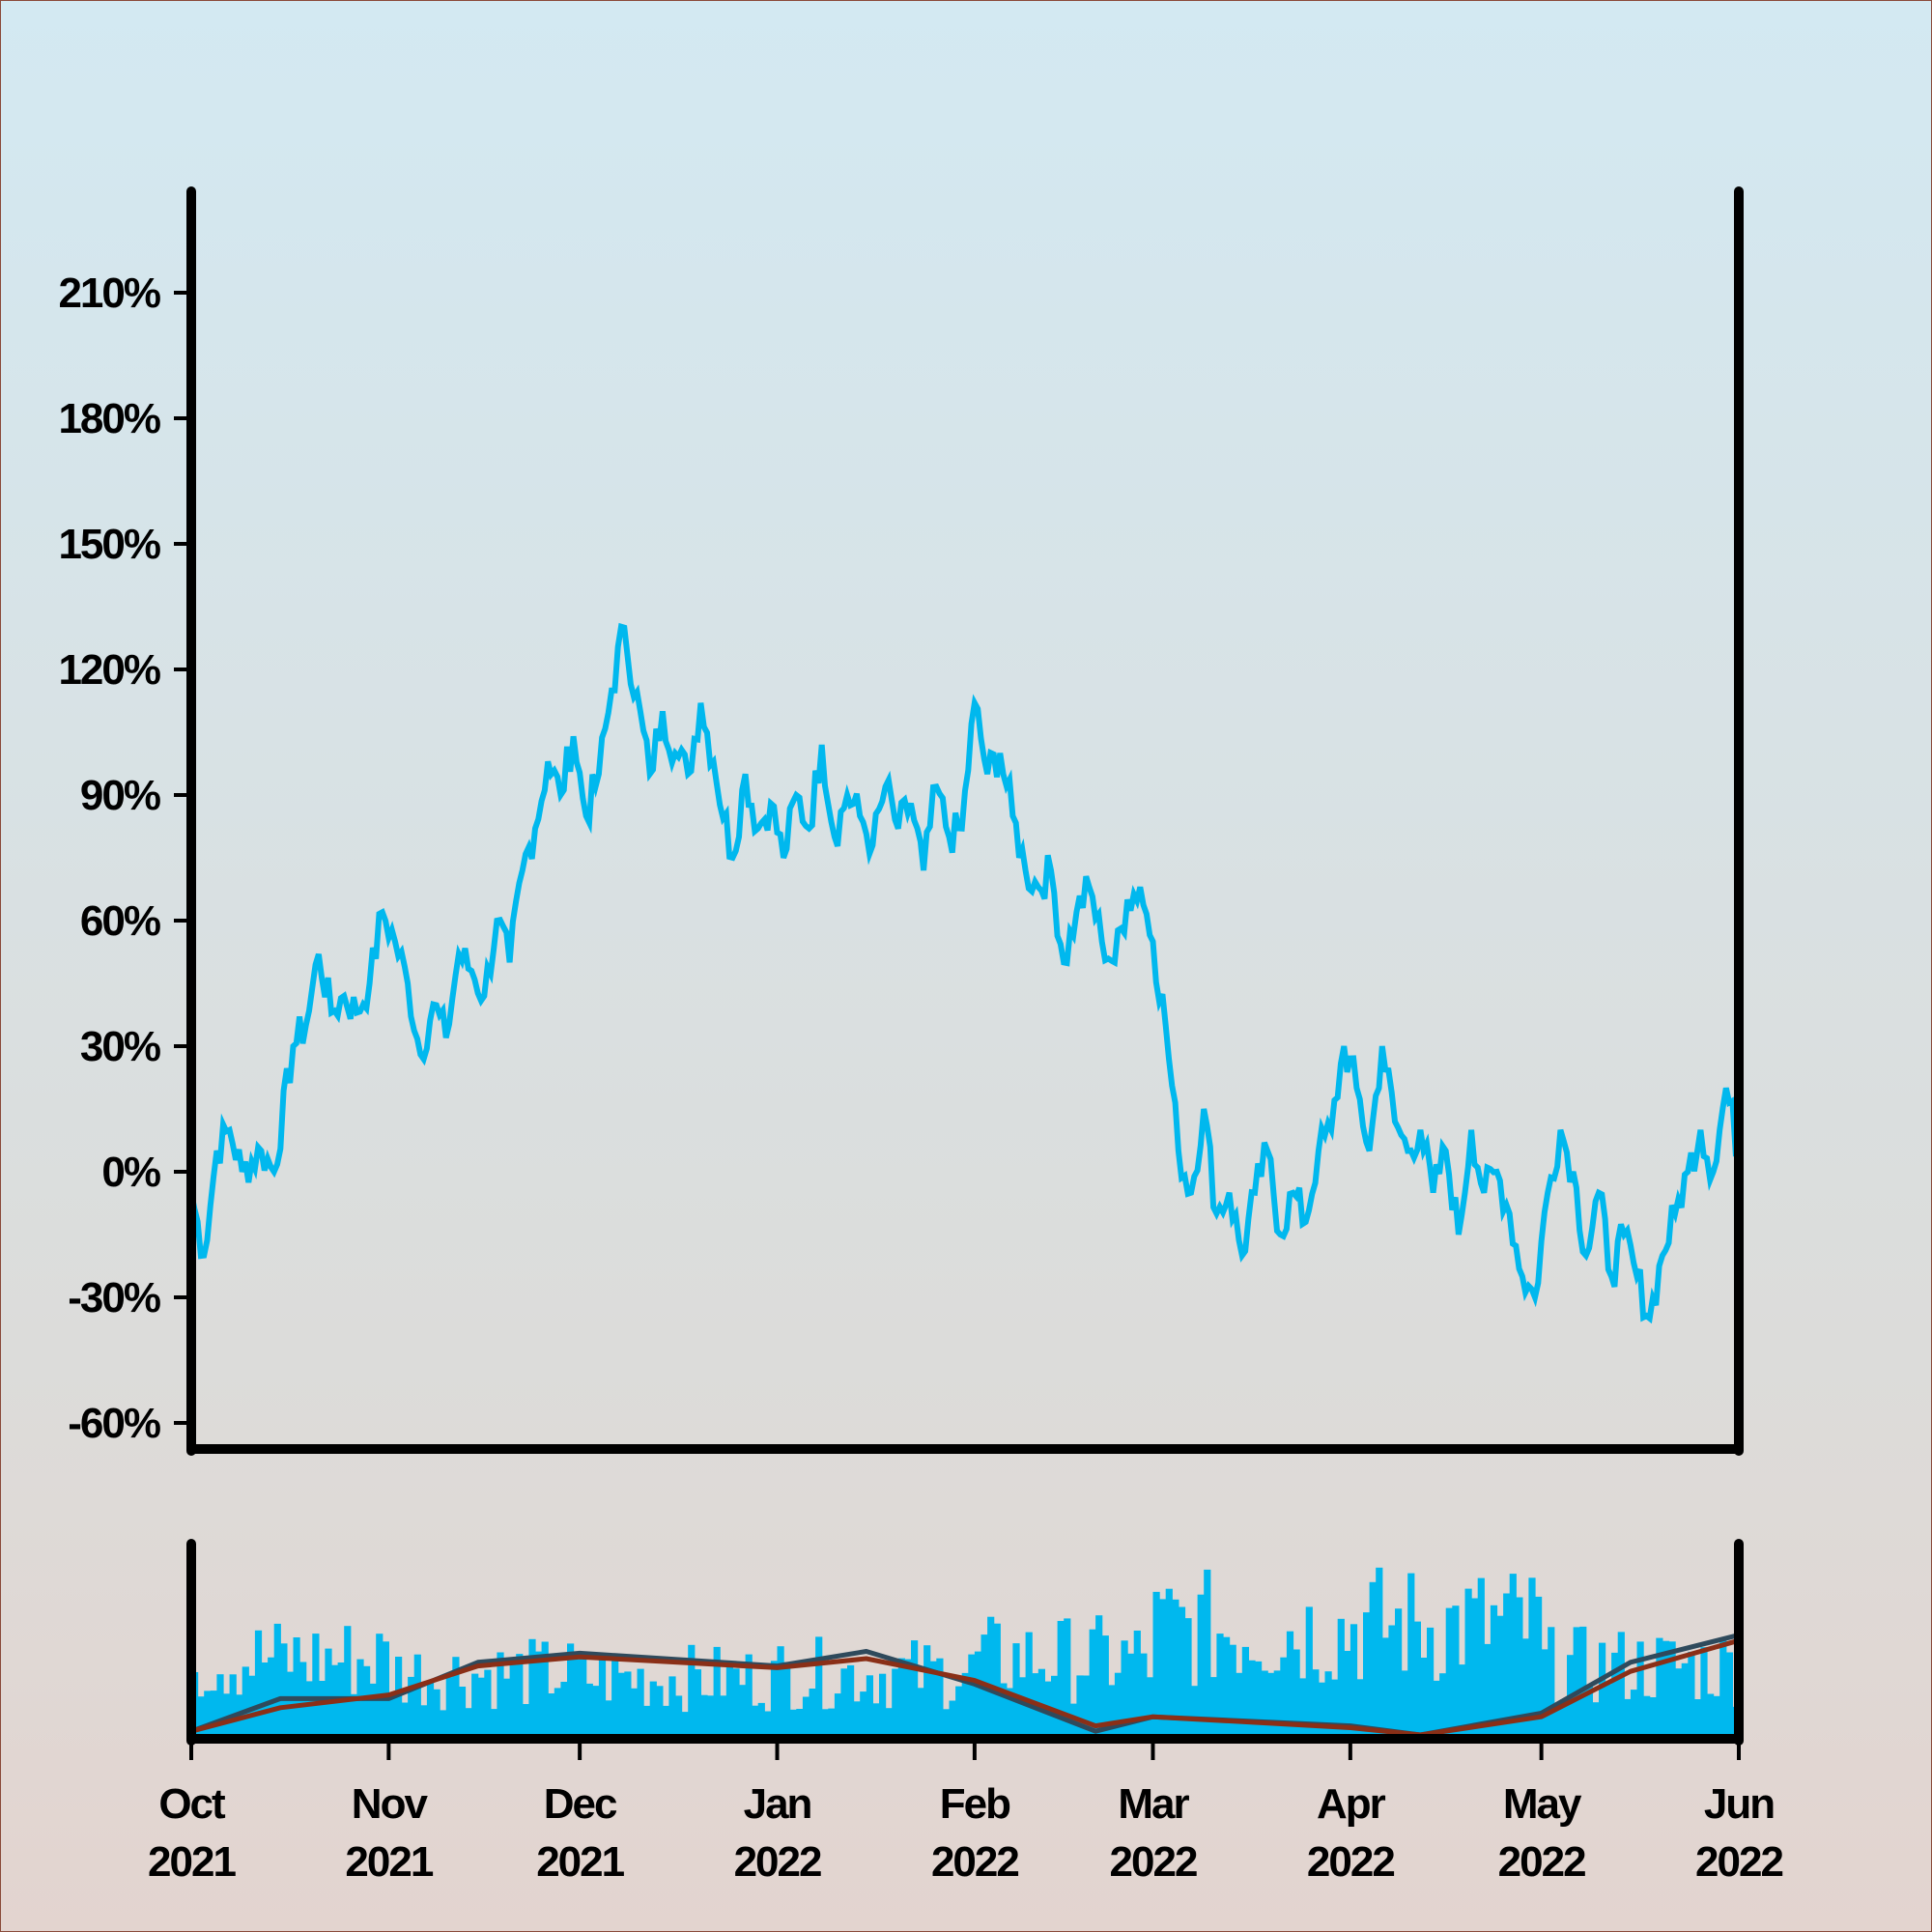  What do you see at coordinates (1739, 1804) in the screenshot?
I see `x-tick-month: Jun` at bounding box center [1739, 1804].